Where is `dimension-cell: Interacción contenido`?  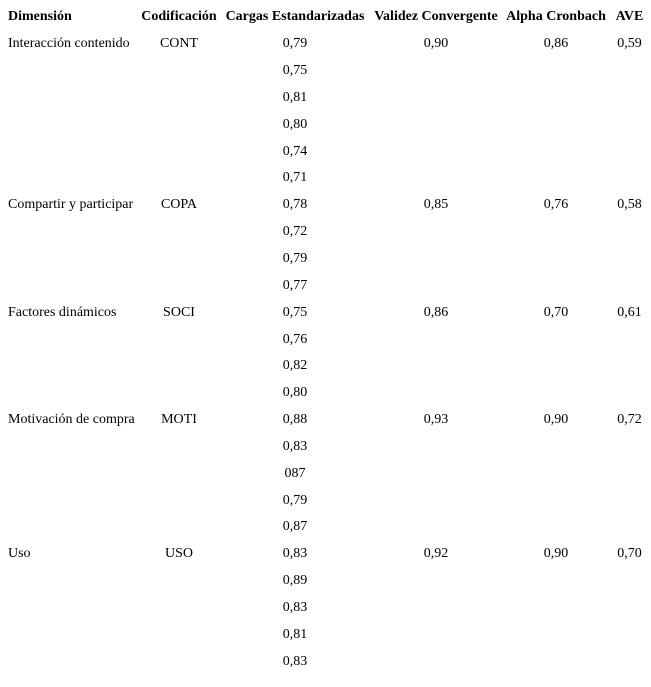 dimension-cell: Interacción contenido is located at coordinates (69, 44).